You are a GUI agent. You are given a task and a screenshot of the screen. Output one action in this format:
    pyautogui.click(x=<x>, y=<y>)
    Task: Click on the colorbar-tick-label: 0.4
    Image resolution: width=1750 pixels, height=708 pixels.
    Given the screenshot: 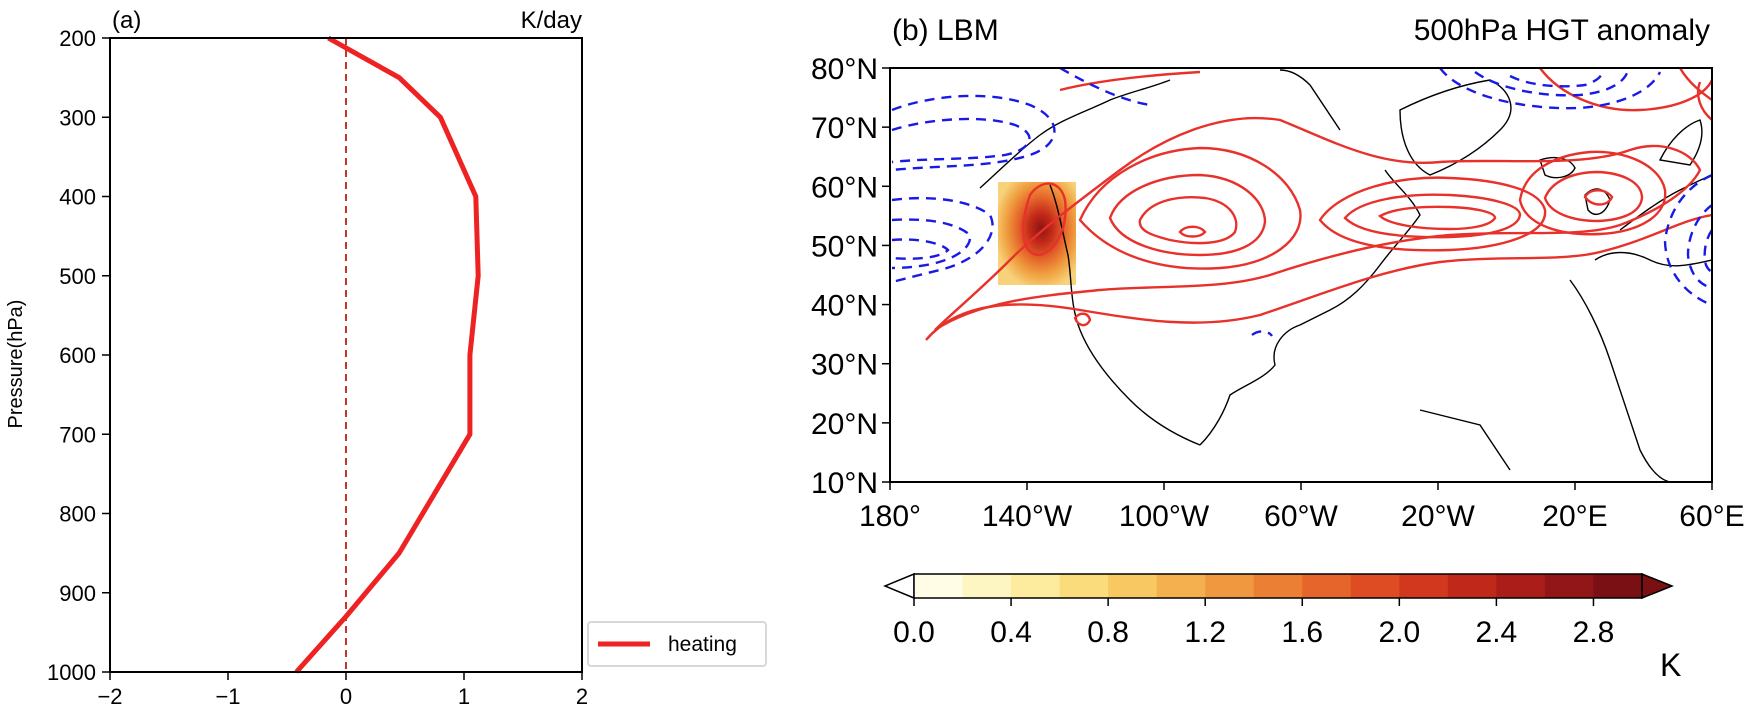 What is the action you would take?
    pyautogui.click(x=1011, y=632)
    